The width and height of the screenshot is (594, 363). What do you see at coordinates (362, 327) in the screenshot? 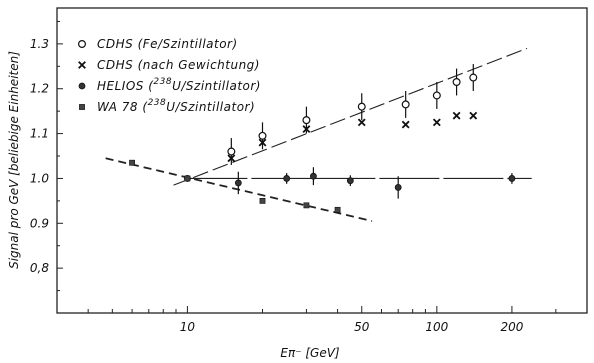
I see `x-tick-label: 50` at bounding box center [362, 327].